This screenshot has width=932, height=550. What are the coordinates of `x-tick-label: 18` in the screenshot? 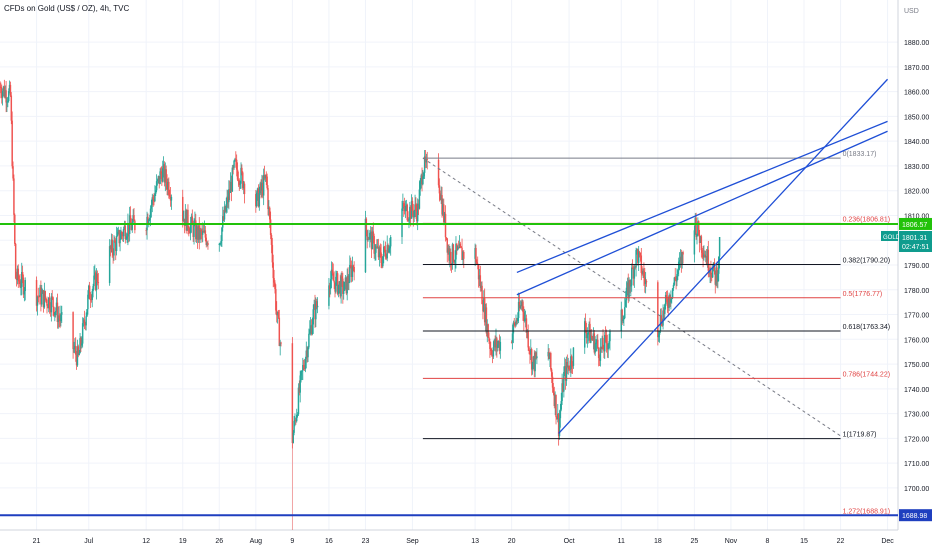 It's located at (658, 541).